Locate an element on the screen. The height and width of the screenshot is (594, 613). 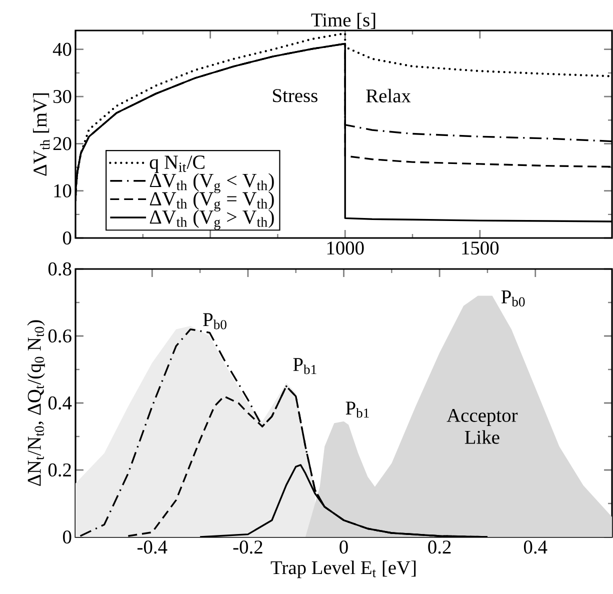
y-tick-label: 0.8 is located at coordinates (60, 269).